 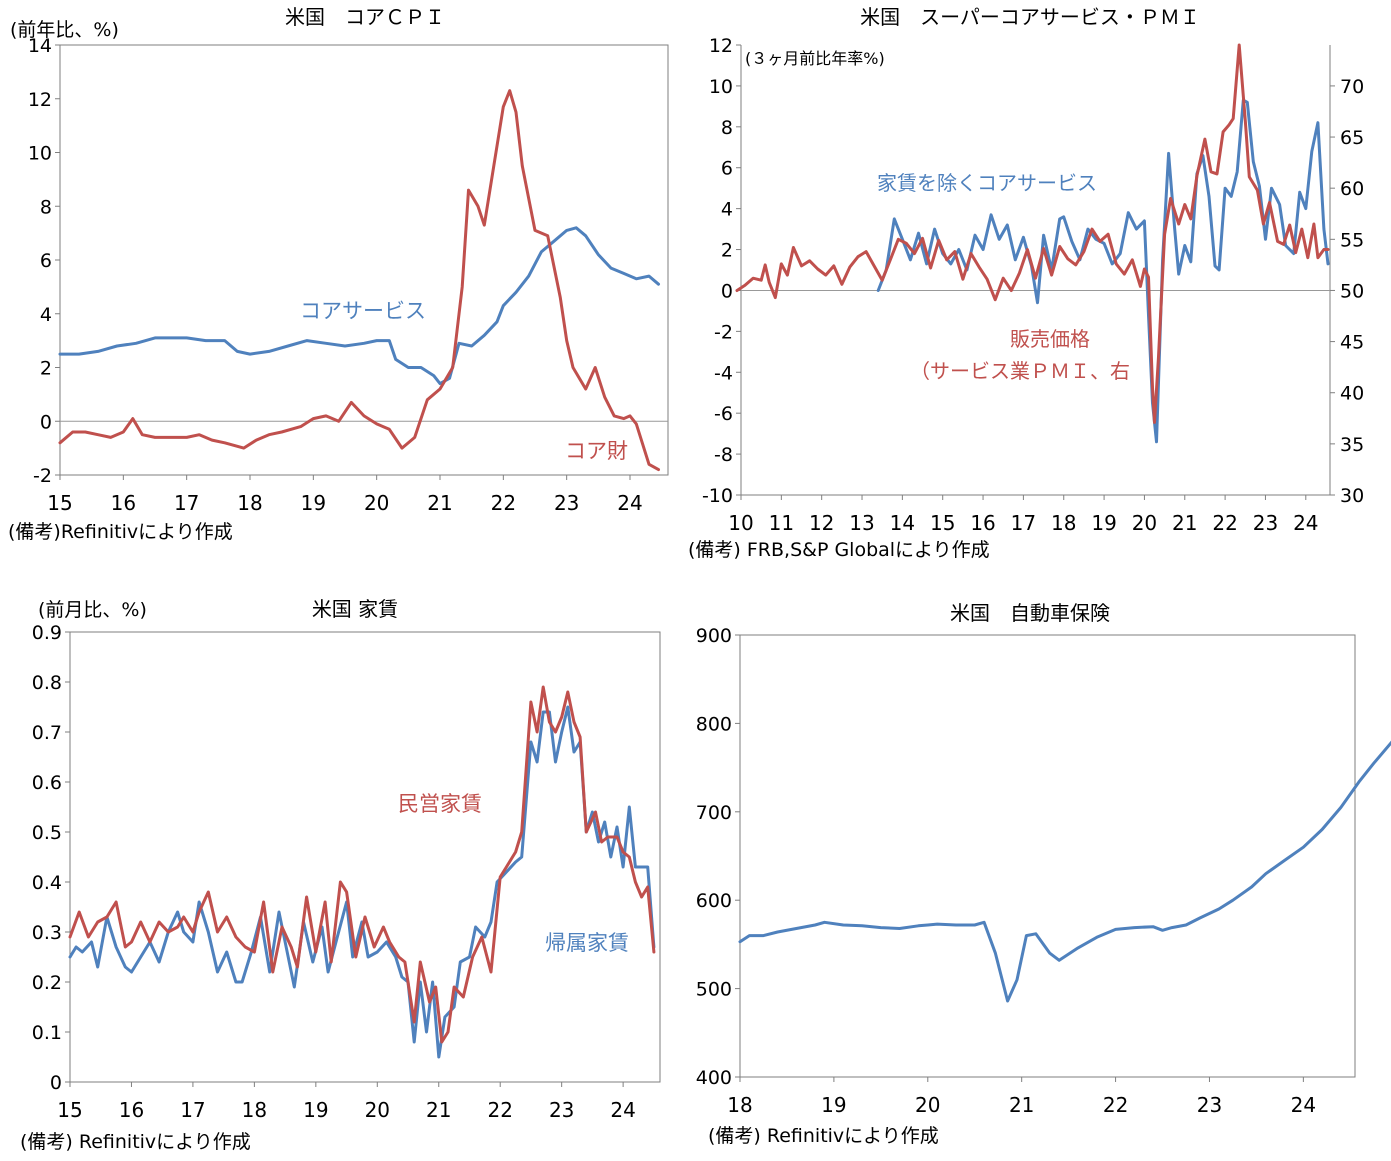 I want to click on y-tick-label: 600, so click(x=714, y=901).